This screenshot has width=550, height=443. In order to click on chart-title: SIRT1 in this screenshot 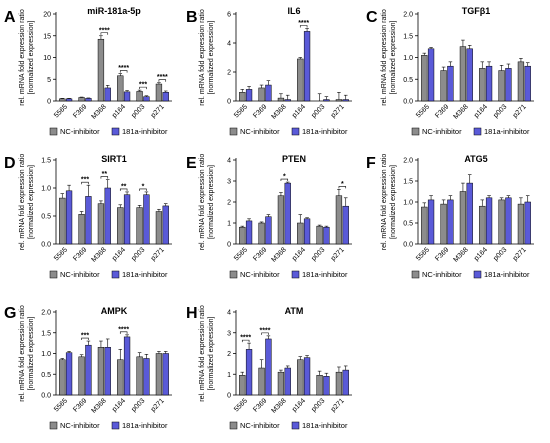, I will do `click(114, 159)`.